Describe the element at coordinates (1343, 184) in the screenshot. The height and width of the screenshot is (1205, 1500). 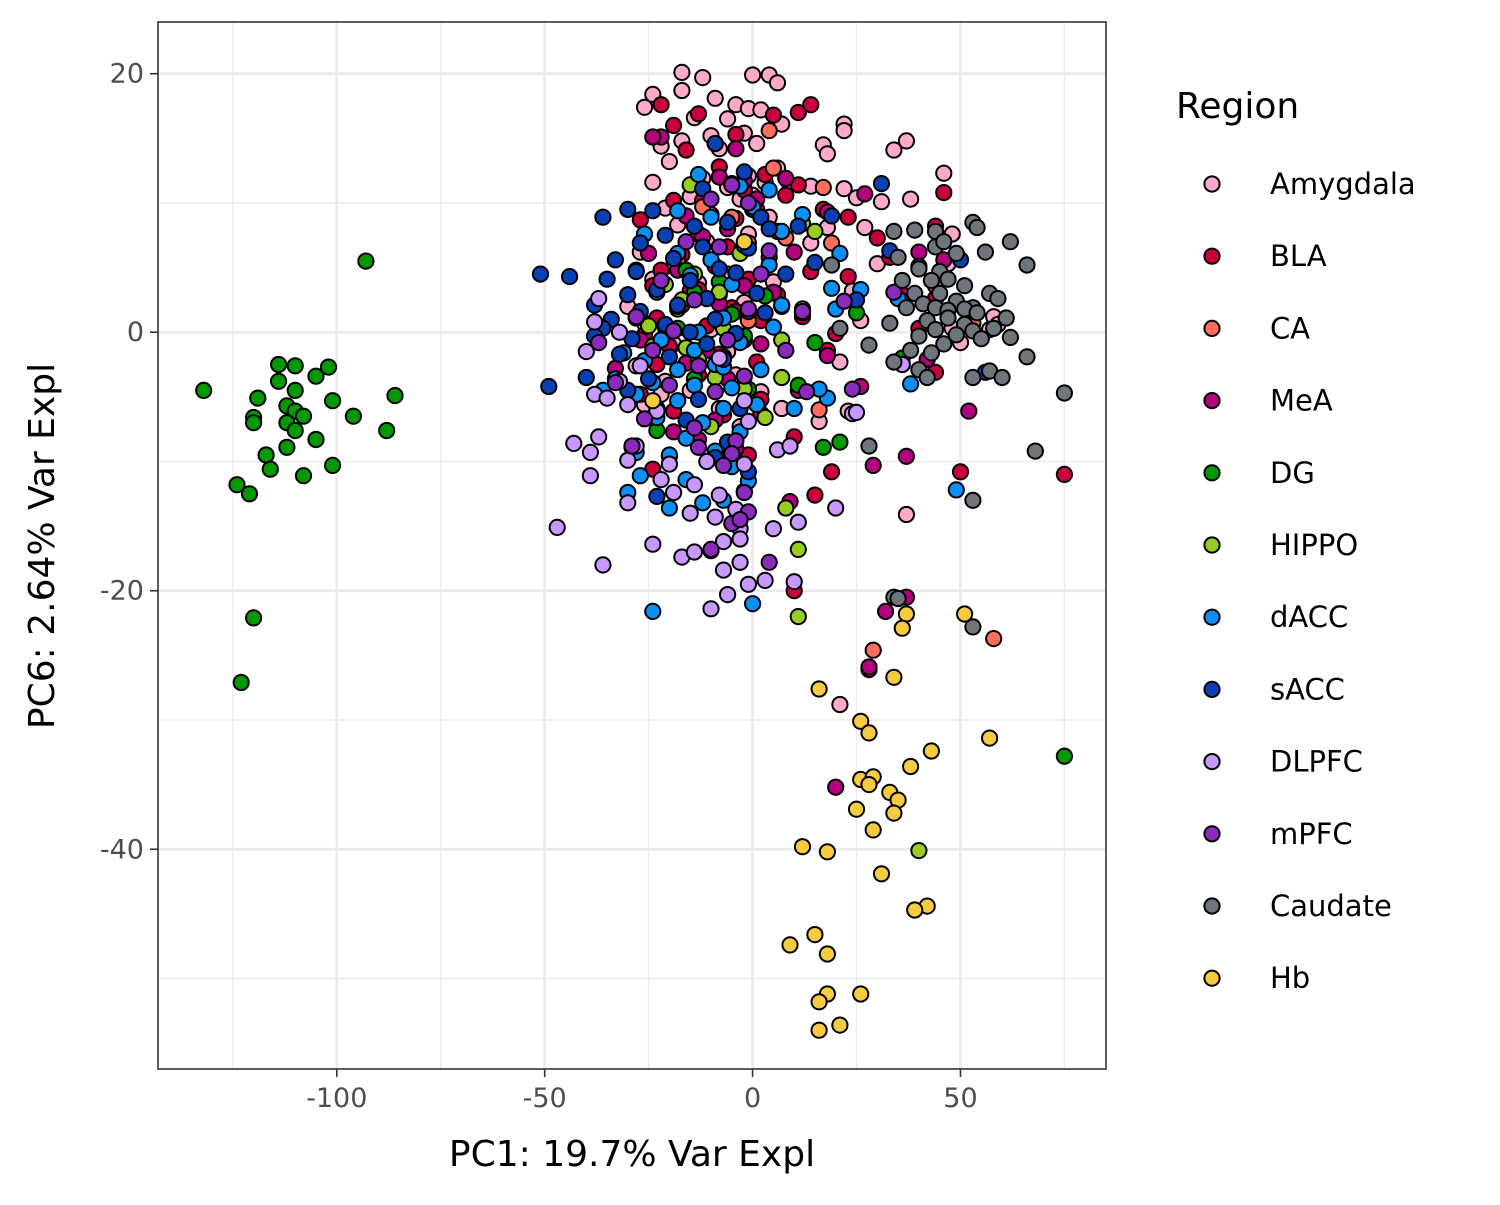
I see `legend-label-amygdala: Amygdala` at that location.